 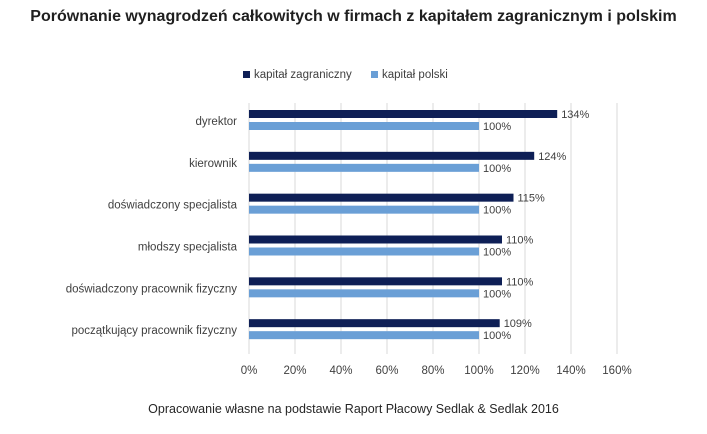 I want to click on legend-swatch-polish, so click(x=374, y=74).